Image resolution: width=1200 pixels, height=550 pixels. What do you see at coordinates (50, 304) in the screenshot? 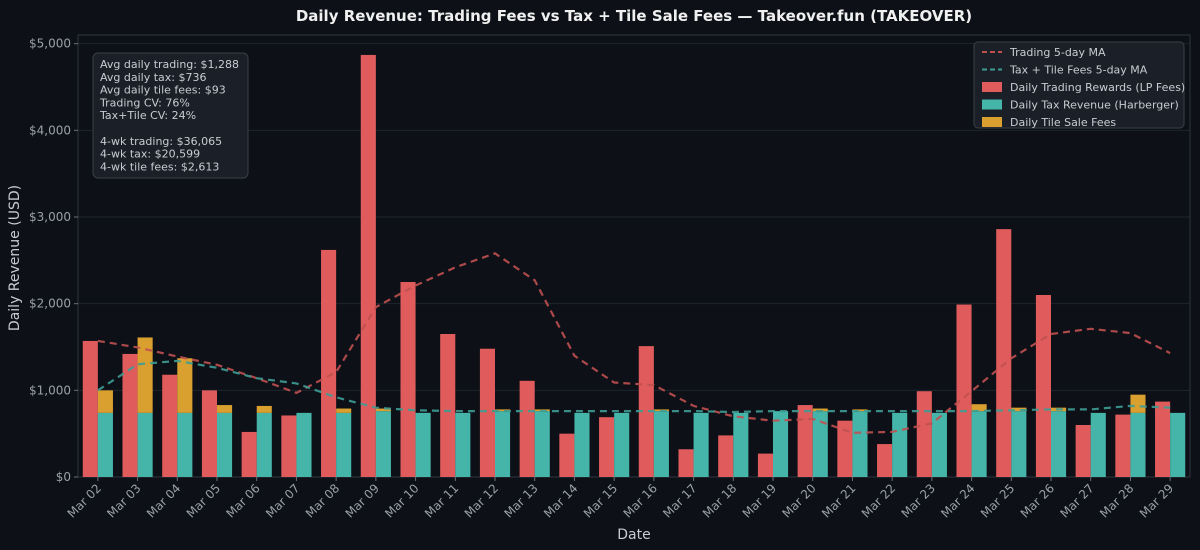
I see `y-tick-label: $2,000` at bounding box center [50, 304].